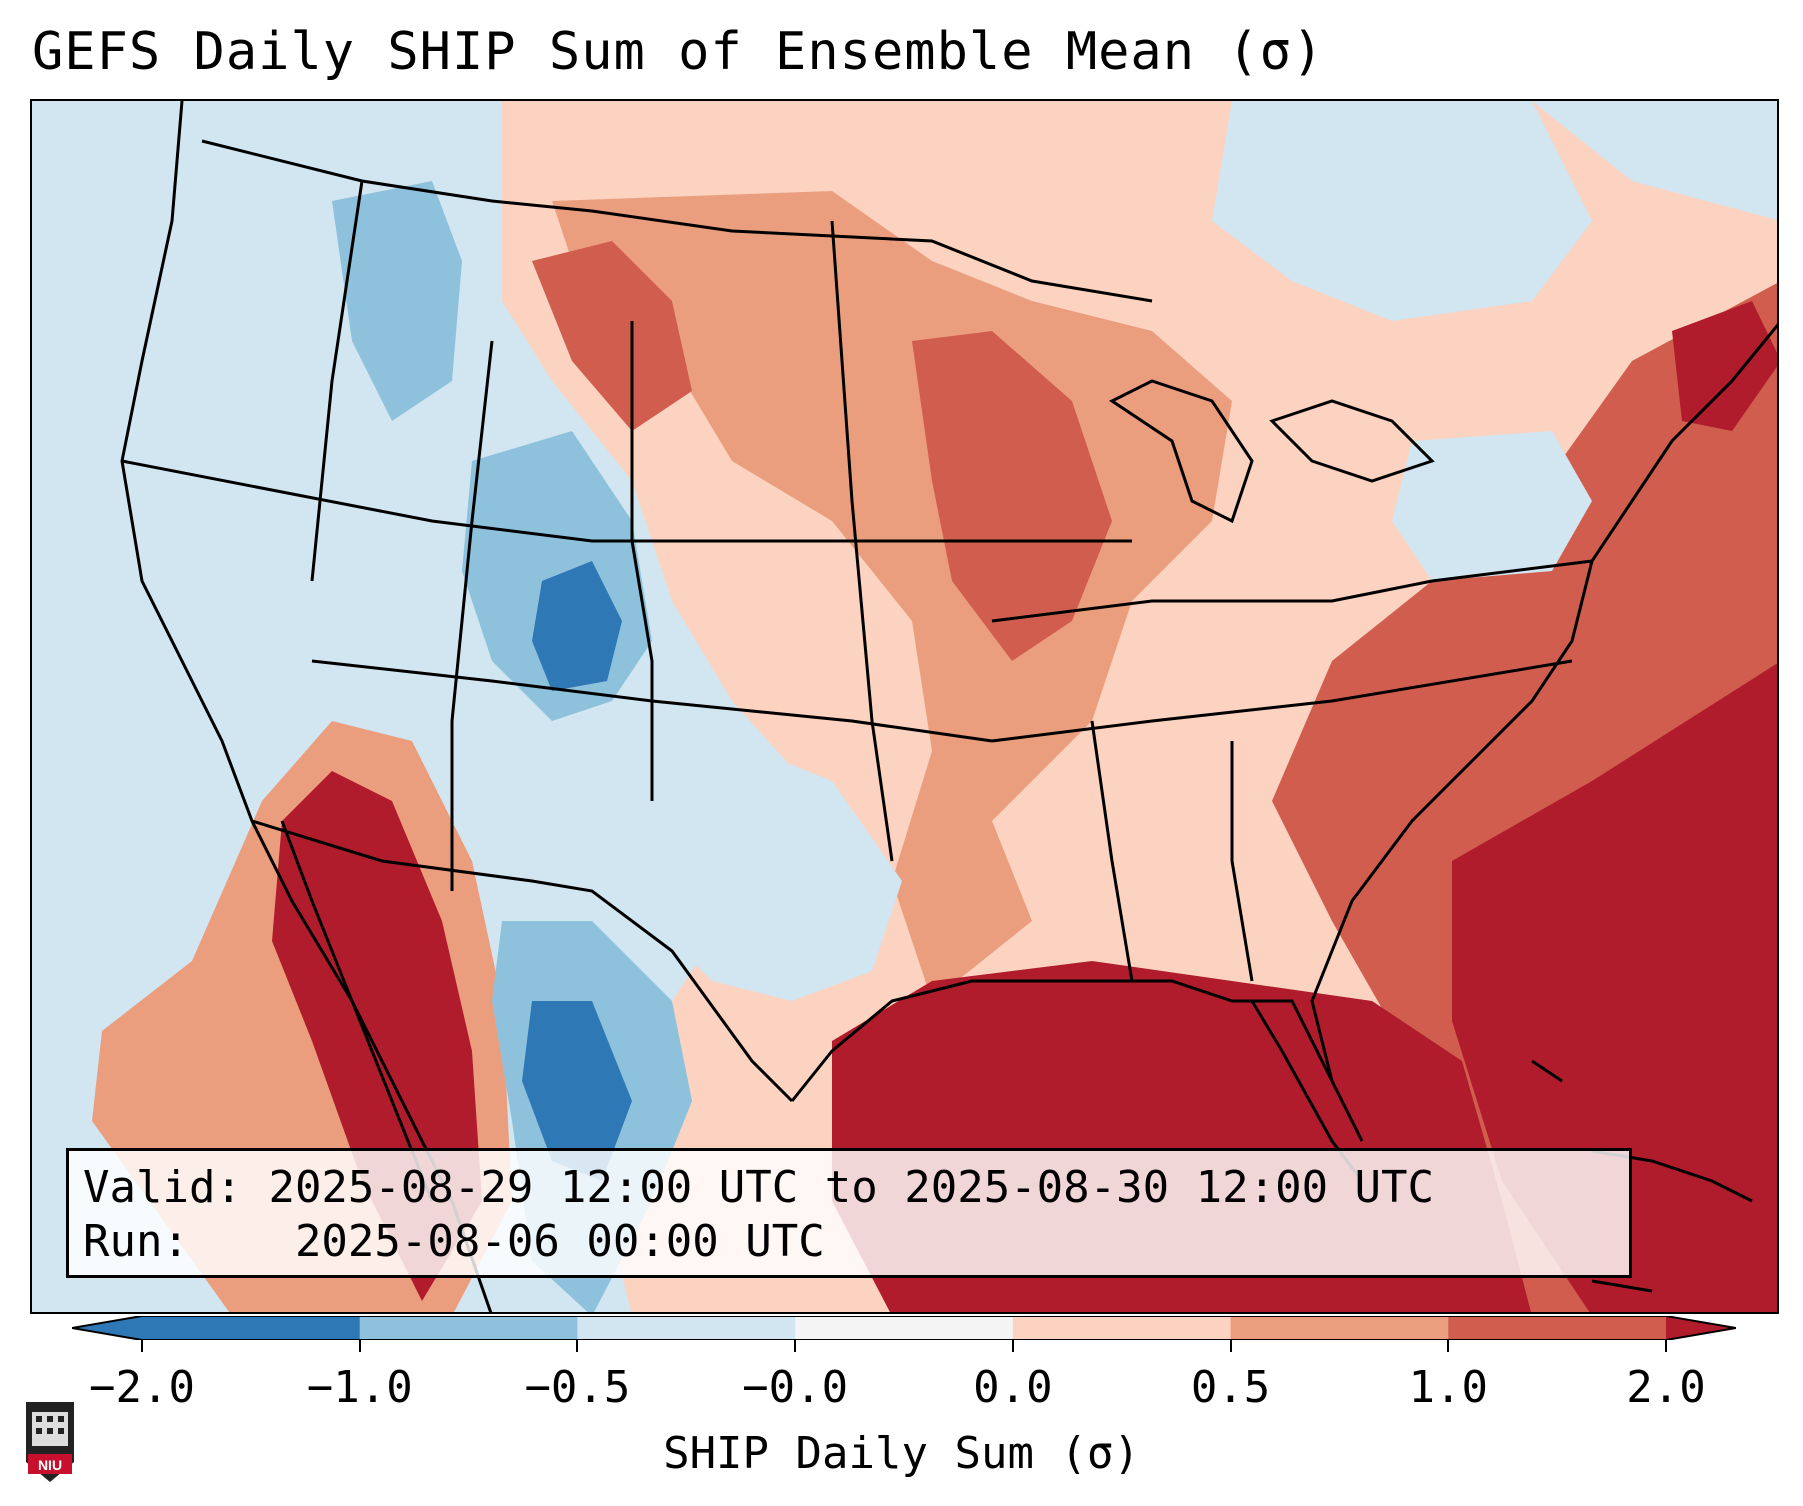 This screenshot has height=1506, width=1803. What do you see at coordinates (1402, 211) in the screenshot?
I see `anomaly-region-canada-neutral` at bounding box center [1402, 211].